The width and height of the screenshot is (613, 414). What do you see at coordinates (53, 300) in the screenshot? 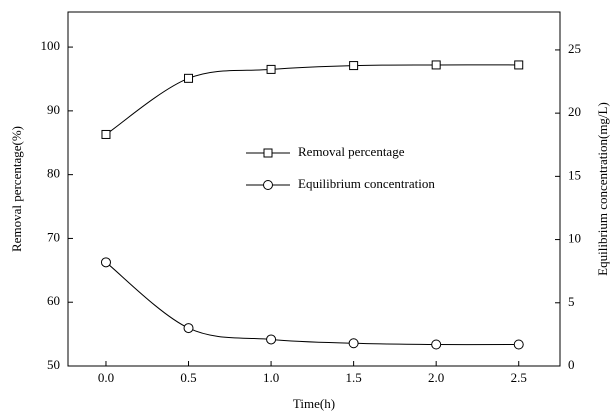
I see `y-tick-label: 60` at bounding box center [53, 300].